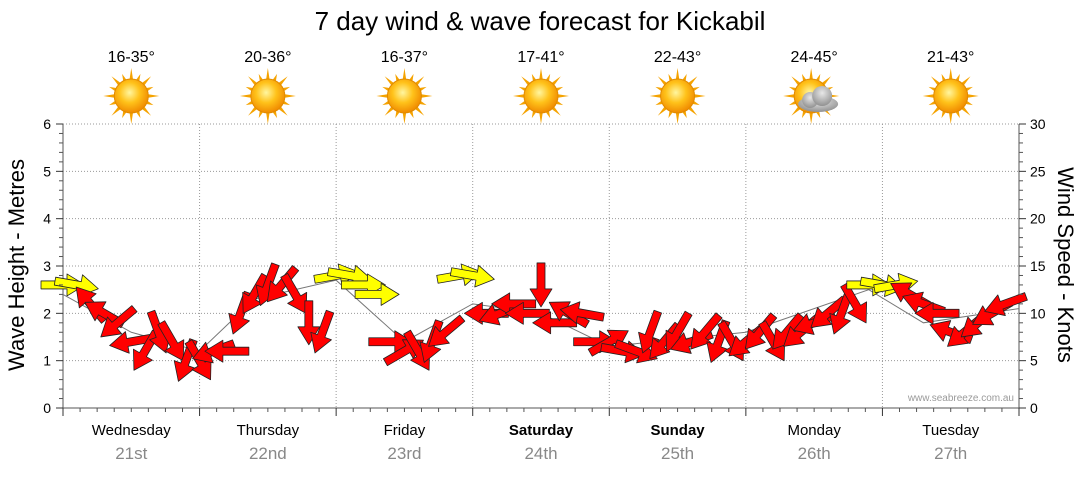 The height and width of the screenshot is (480, 1080). What do you see at coordinates (47, 219) in the screenshot?
I see `y-tick-label: 4` at bounding box center [47, 219].